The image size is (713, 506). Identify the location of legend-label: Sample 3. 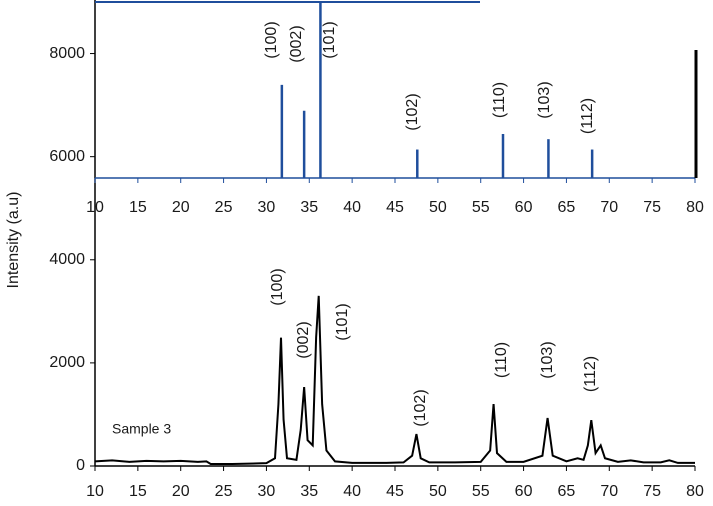
(141, 429).